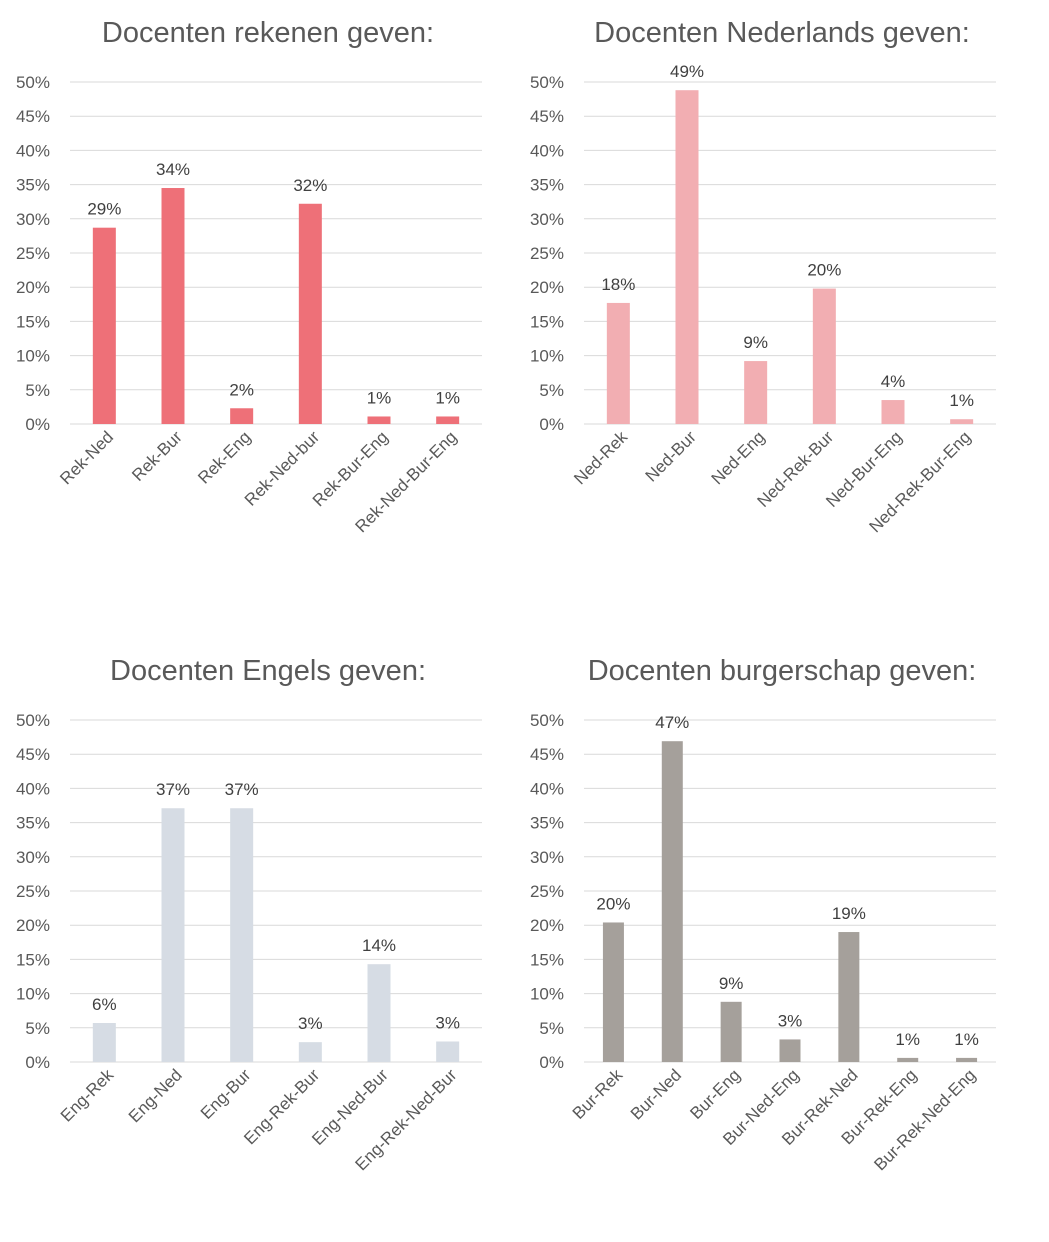 Image resolution: width=1049 pixels, height=1242 pixels. What do you see at coordinates (782, 671) in the screenshot?
I see `chart-title: Docenten burgerschap geven:` at bounding box center [782, 671].